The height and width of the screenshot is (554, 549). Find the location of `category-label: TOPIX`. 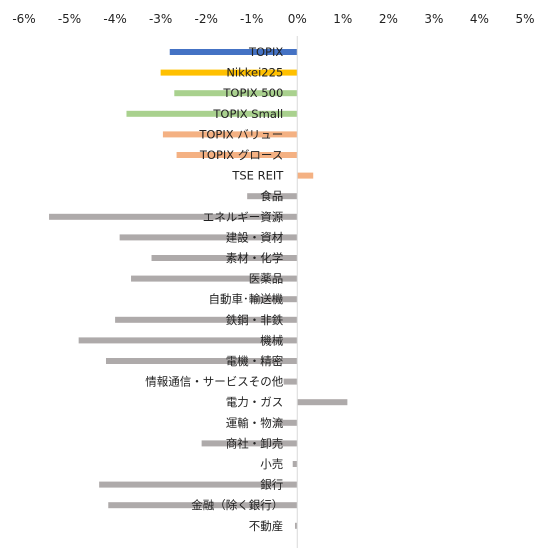

category-label: TOPIX is located at coordinates (265, 52).